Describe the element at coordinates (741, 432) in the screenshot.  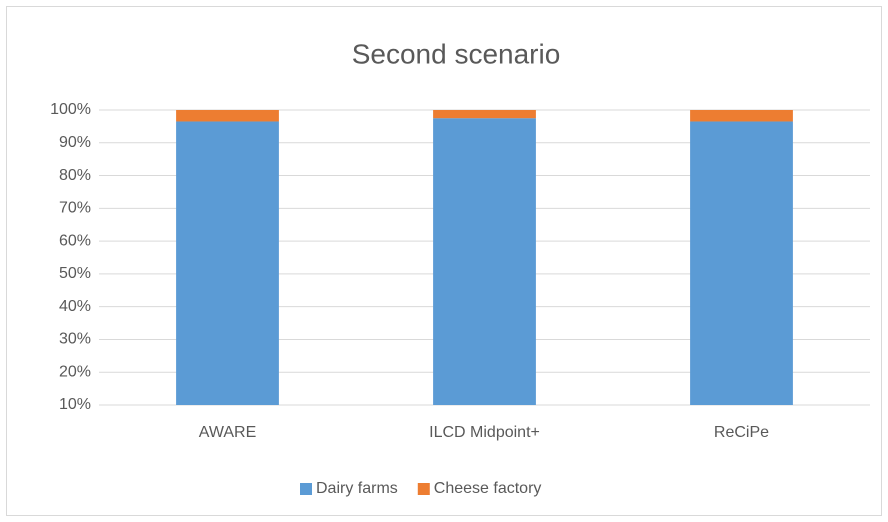
I see `x-tick-label: ReCiPe` at that location.